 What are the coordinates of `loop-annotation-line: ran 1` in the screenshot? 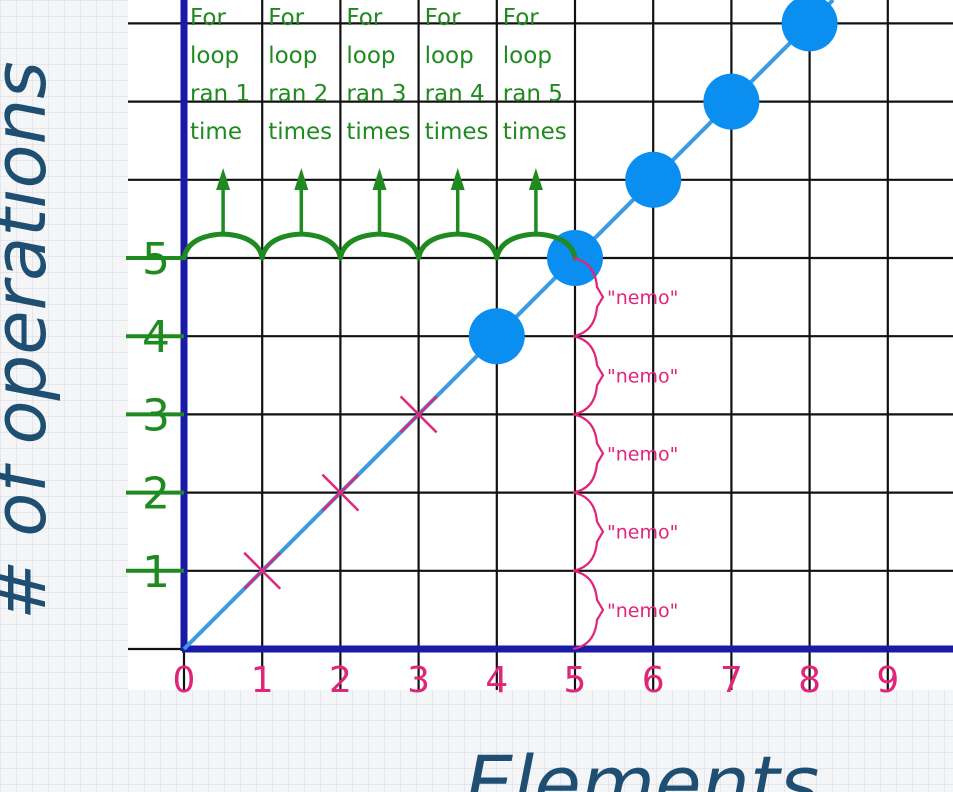 It's located at (220, 94).